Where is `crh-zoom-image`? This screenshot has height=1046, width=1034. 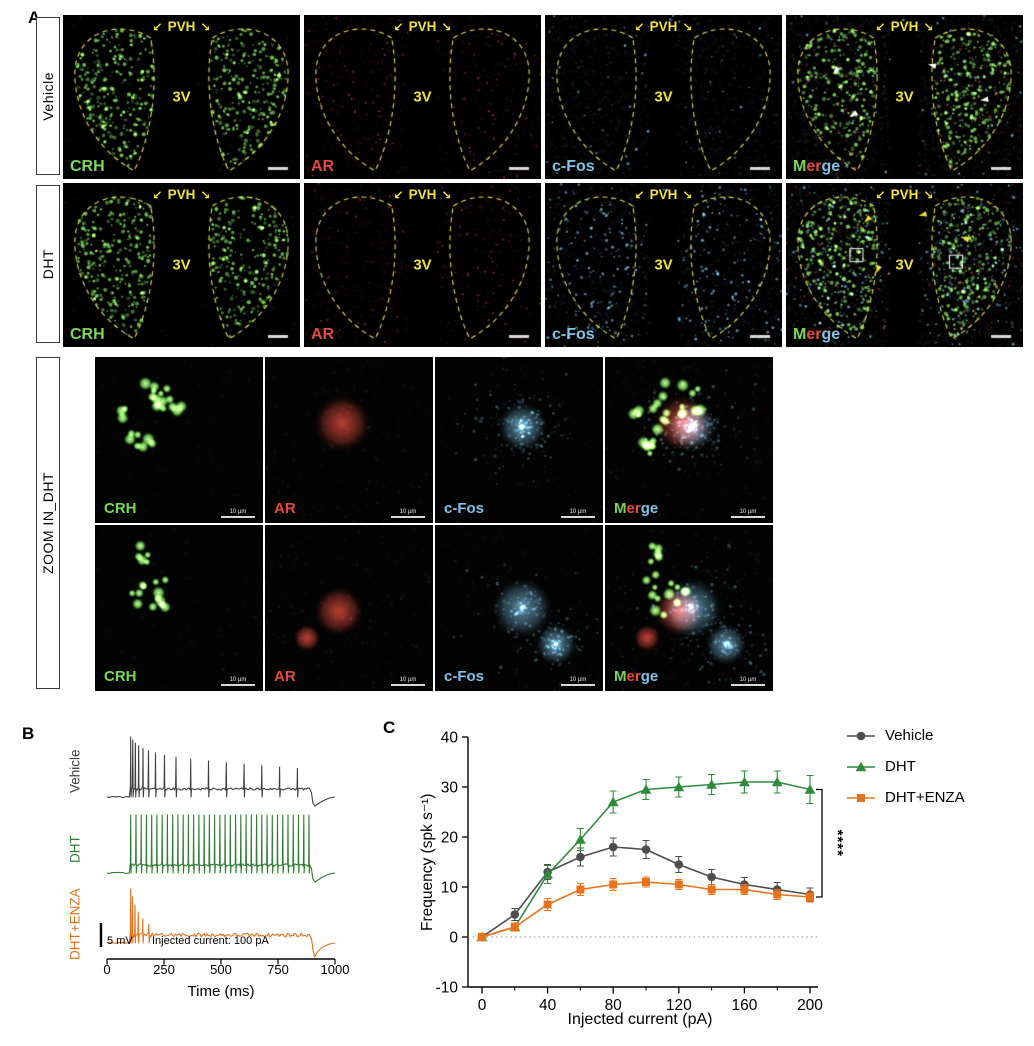 crh-zoom-image is located at coordinates (179, 608).